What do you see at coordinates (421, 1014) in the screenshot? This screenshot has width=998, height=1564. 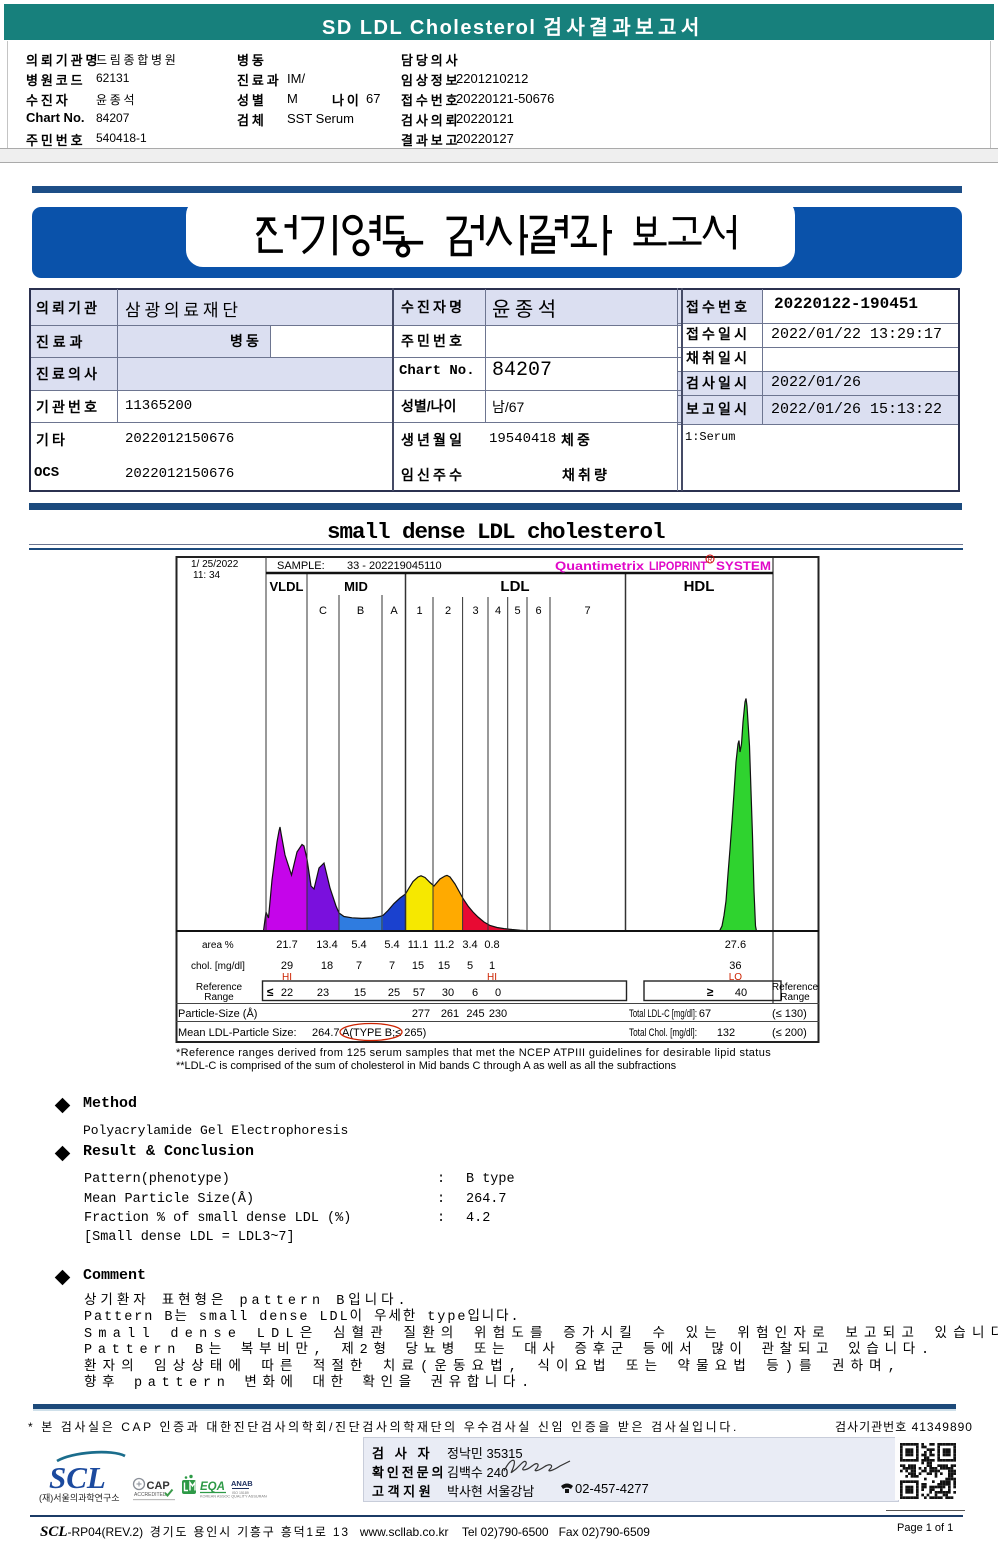 I see `svg-text: 277` at bounding box center [421, 1014].